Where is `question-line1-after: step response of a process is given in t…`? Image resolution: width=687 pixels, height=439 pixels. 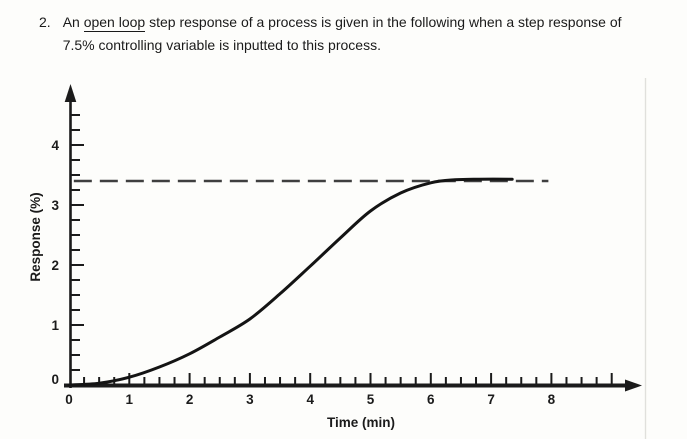 question-line1-after: step response of a process is given in t… is located at coordinates (383, 22).